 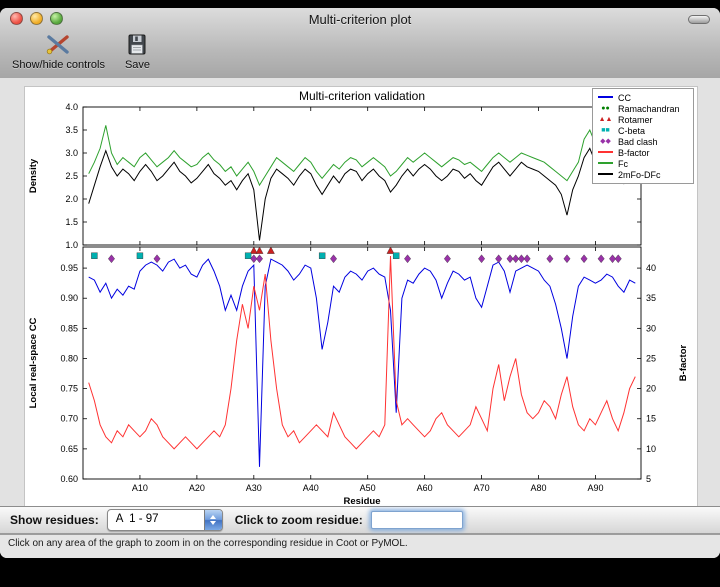 I want to click on legend-label: Fc, so click(x=623, y=163).